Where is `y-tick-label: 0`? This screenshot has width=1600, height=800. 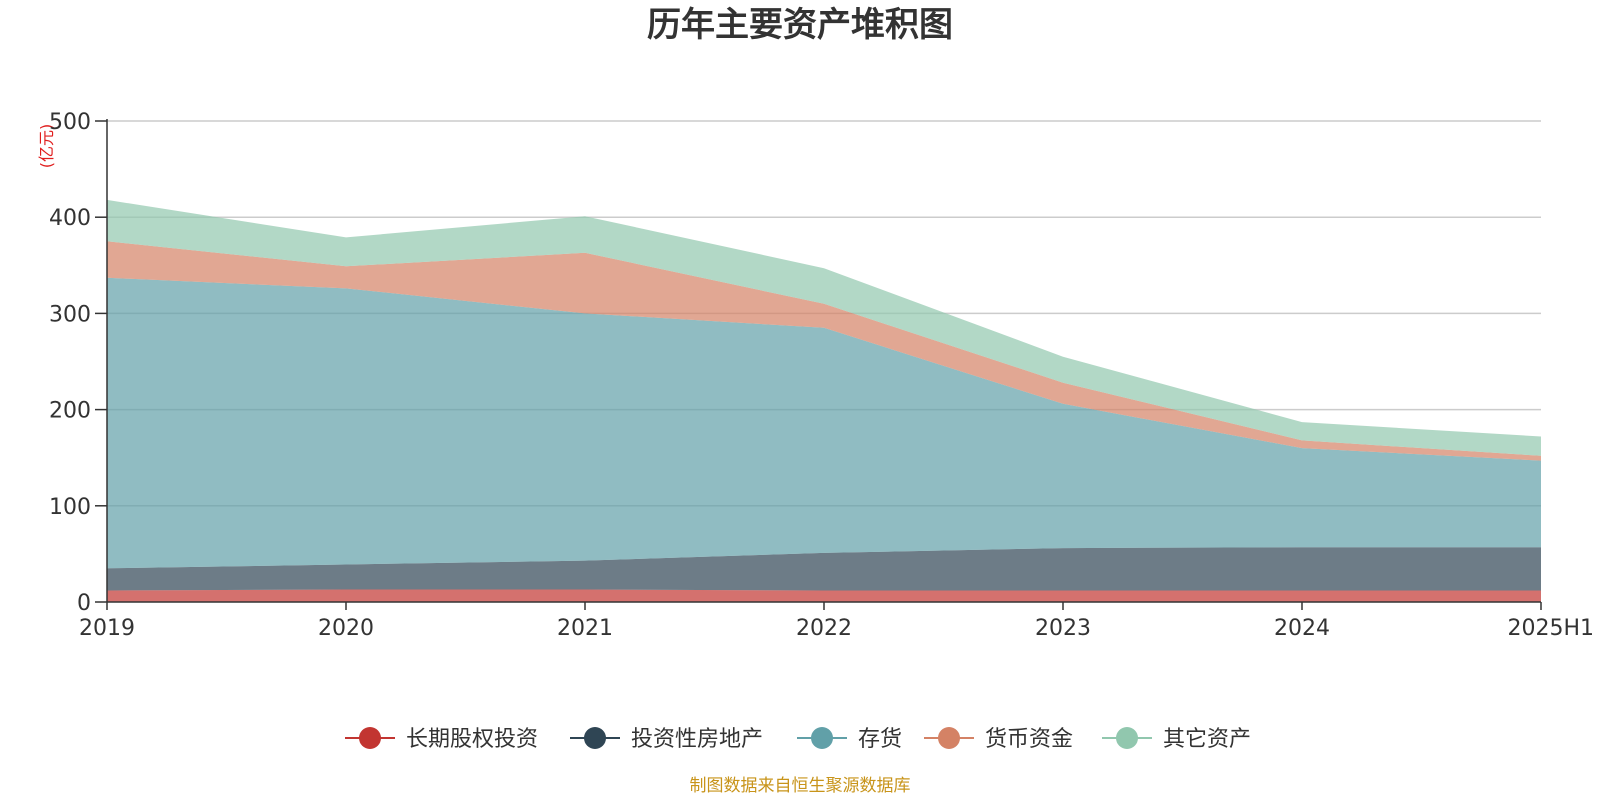 y-tick-label: 0 is located at coordinates (84, 603).